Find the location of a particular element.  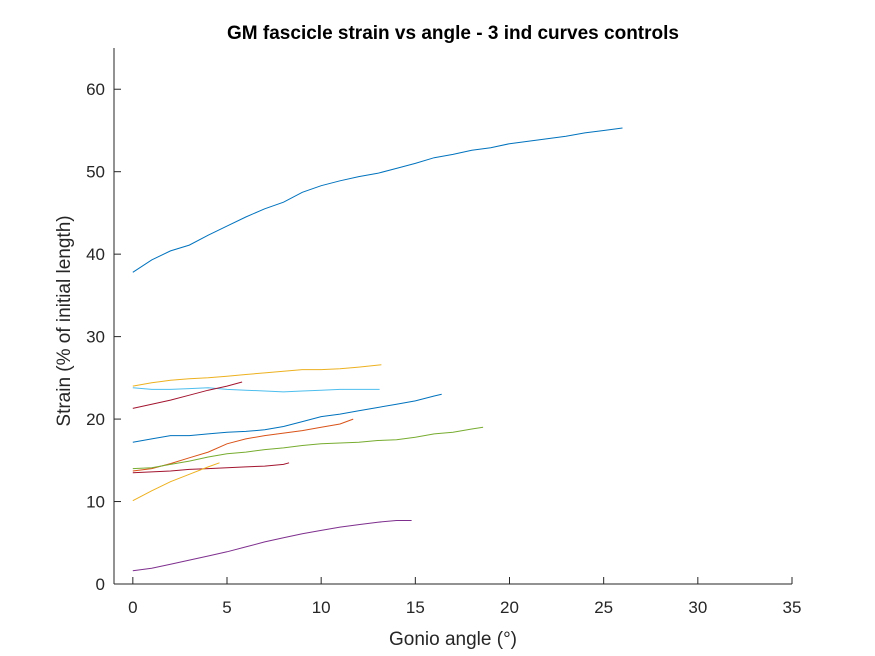

y-axis-label: Strain (% of initial length) is located at coordinates (64, 320).